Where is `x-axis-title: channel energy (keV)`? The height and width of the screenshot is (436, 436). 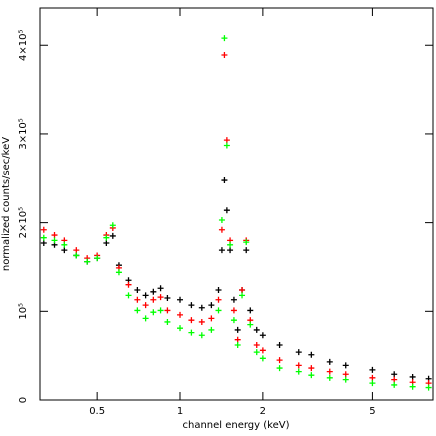
x-axis-title: channel energy (keV) is located at coordinates (235, 425).